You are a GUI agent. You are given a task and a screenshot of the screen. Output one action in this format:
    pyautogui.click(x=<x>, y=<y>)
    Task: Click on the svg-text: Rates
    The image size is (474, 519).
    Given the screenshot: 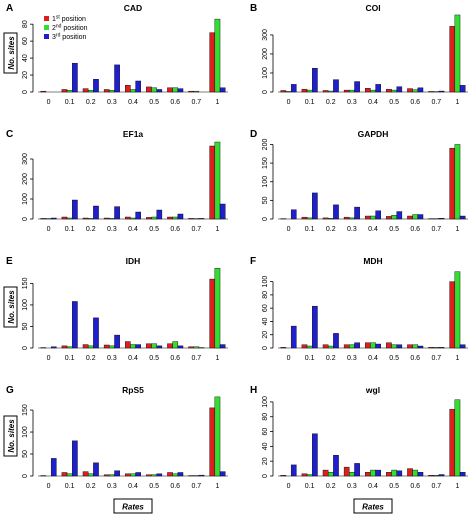 What is the action you would take?
    pyautogui.click(x=133, y=507)
    